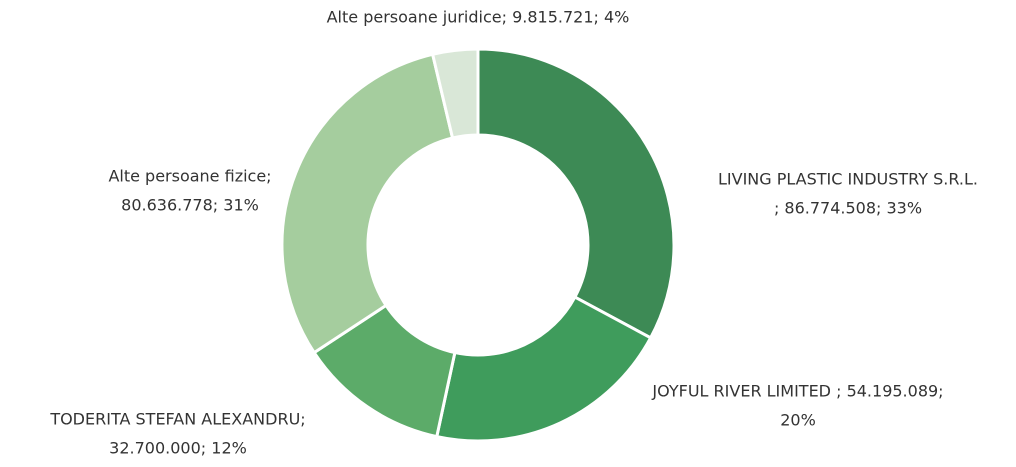 The height and width of the screenshot is (467, 1016). I want to click on data-label: LIVING PLASTIC INDUSTRY S.R.L., so click(848, 179).